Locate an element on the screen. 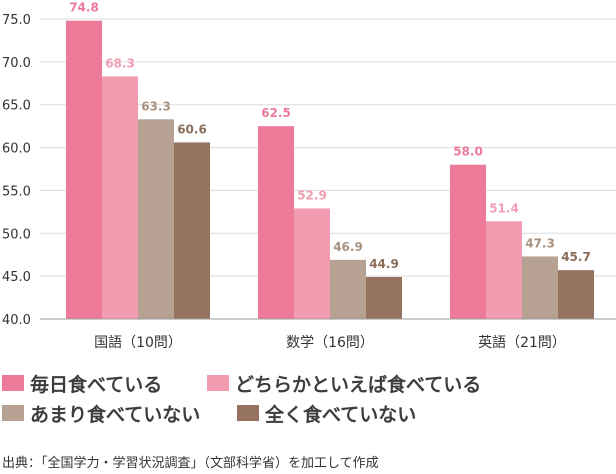 The height and width of the screenshot is (474, 616). legend-label-never: 全く食べていない is located at coordinates (341, 414).